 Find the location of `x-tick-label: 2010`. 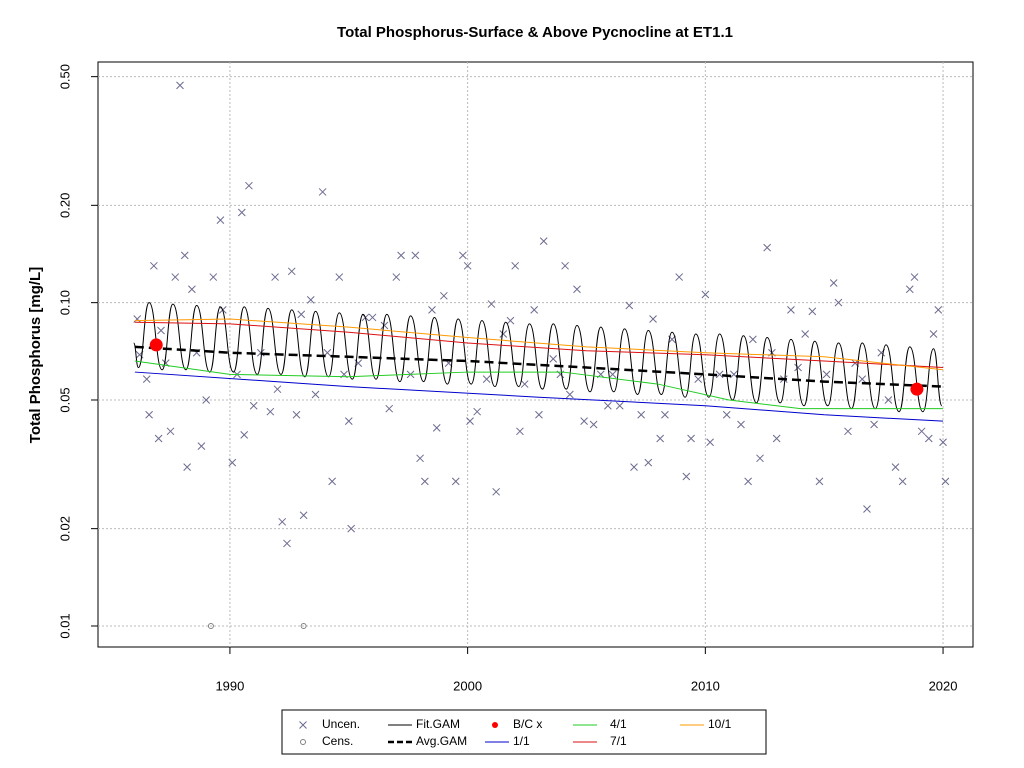

x-tick-label: 2010 is located at coordinates (705, 685).